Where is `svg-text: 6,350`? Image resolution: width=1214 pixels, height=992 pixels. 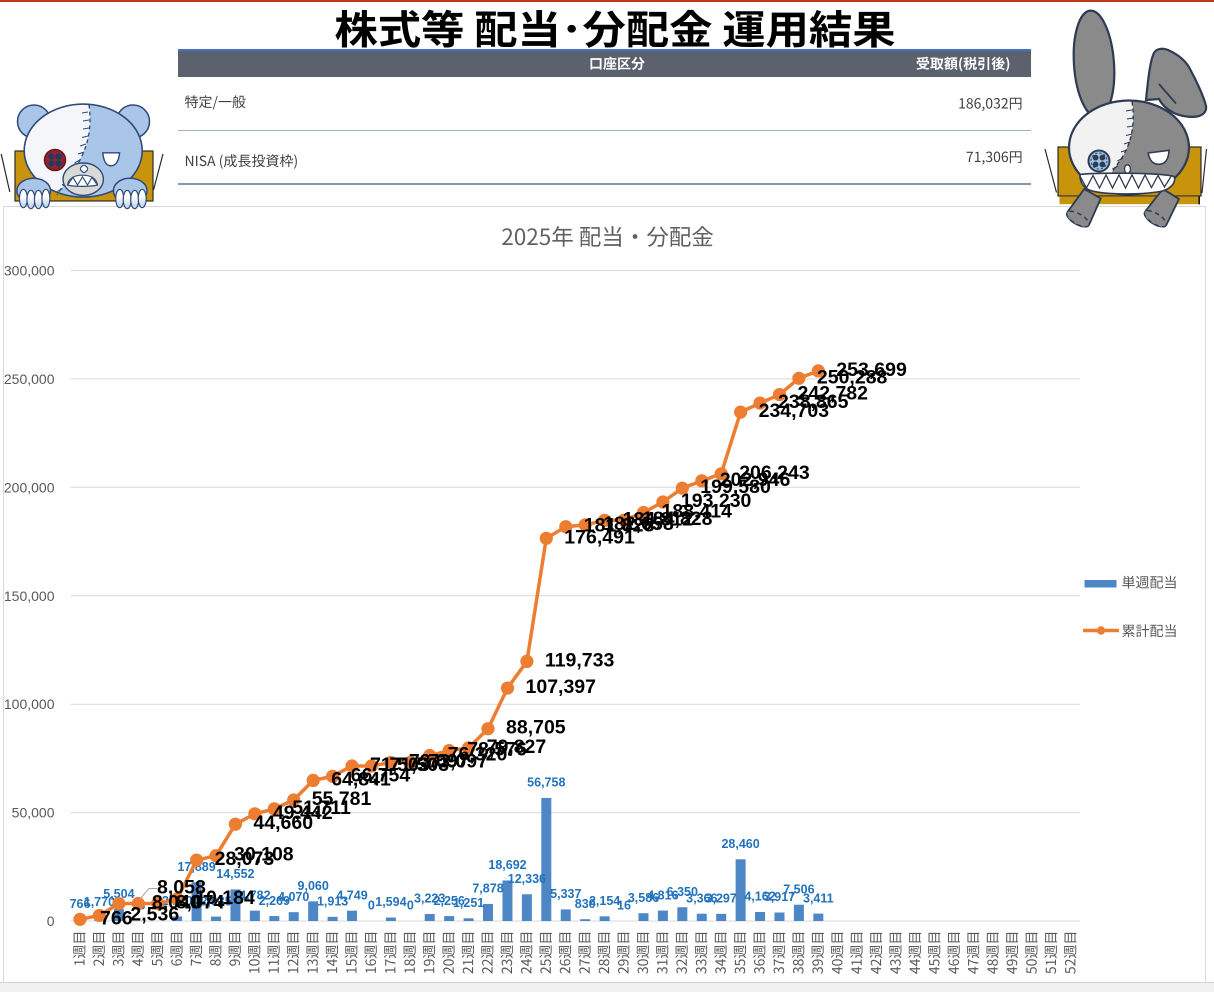 svg-text: 6,350 is located at coordinates (682, 892).